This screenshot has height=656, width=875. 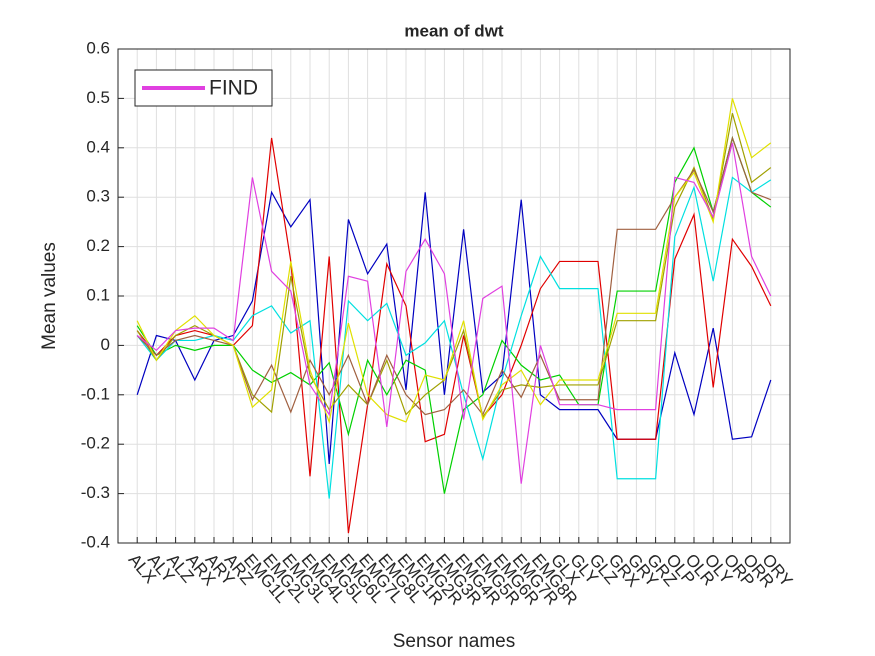 What do you see at coordinates (98, 97) in the screenshot?
I see `y-tick-label: 0.5` at bounding box center [98, 97].